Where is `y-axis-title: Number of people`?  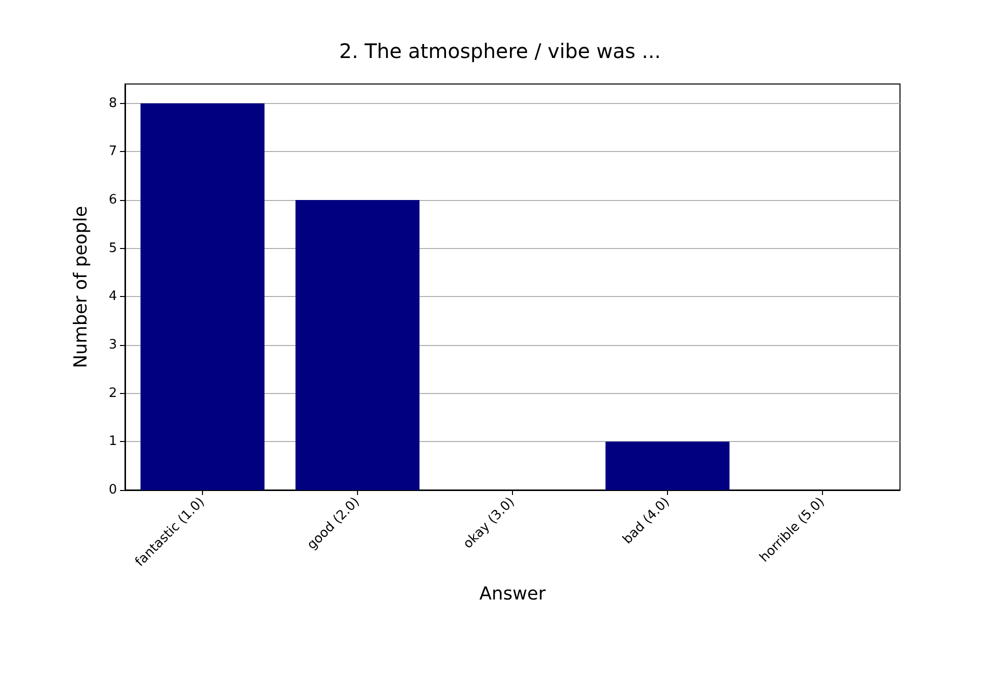
y-axis-title: Number of people is located at coordinates (81, 287).